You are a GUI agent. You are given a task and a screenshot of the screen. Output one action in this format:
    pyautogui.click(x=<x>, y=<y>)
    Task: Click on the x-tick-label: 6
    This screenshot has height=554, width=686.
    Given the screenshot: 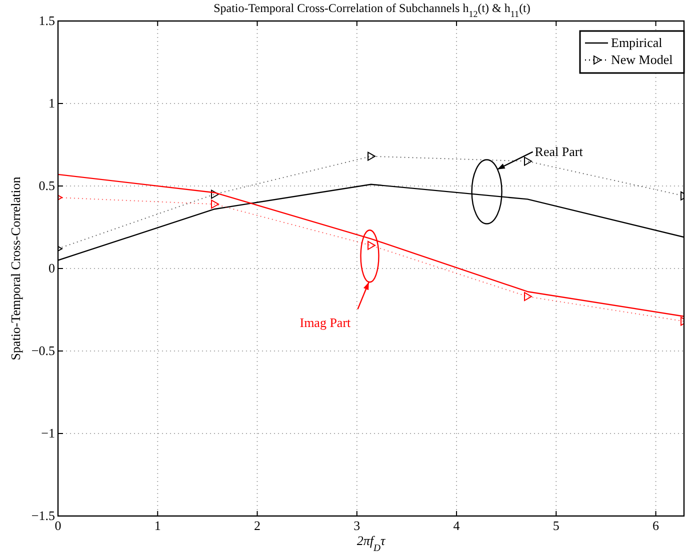 What is the action you would take?
    pyautogui.click(x=656, y=525)
    